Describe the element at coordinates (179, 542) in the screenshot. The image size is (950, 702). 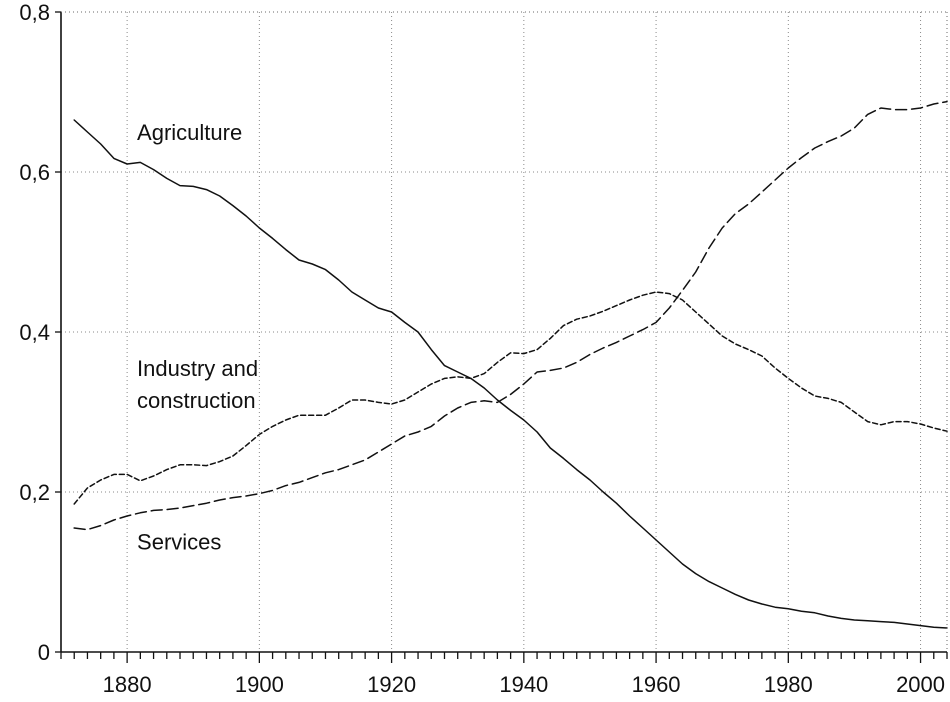
I see `series-label-services: Services` at that location.